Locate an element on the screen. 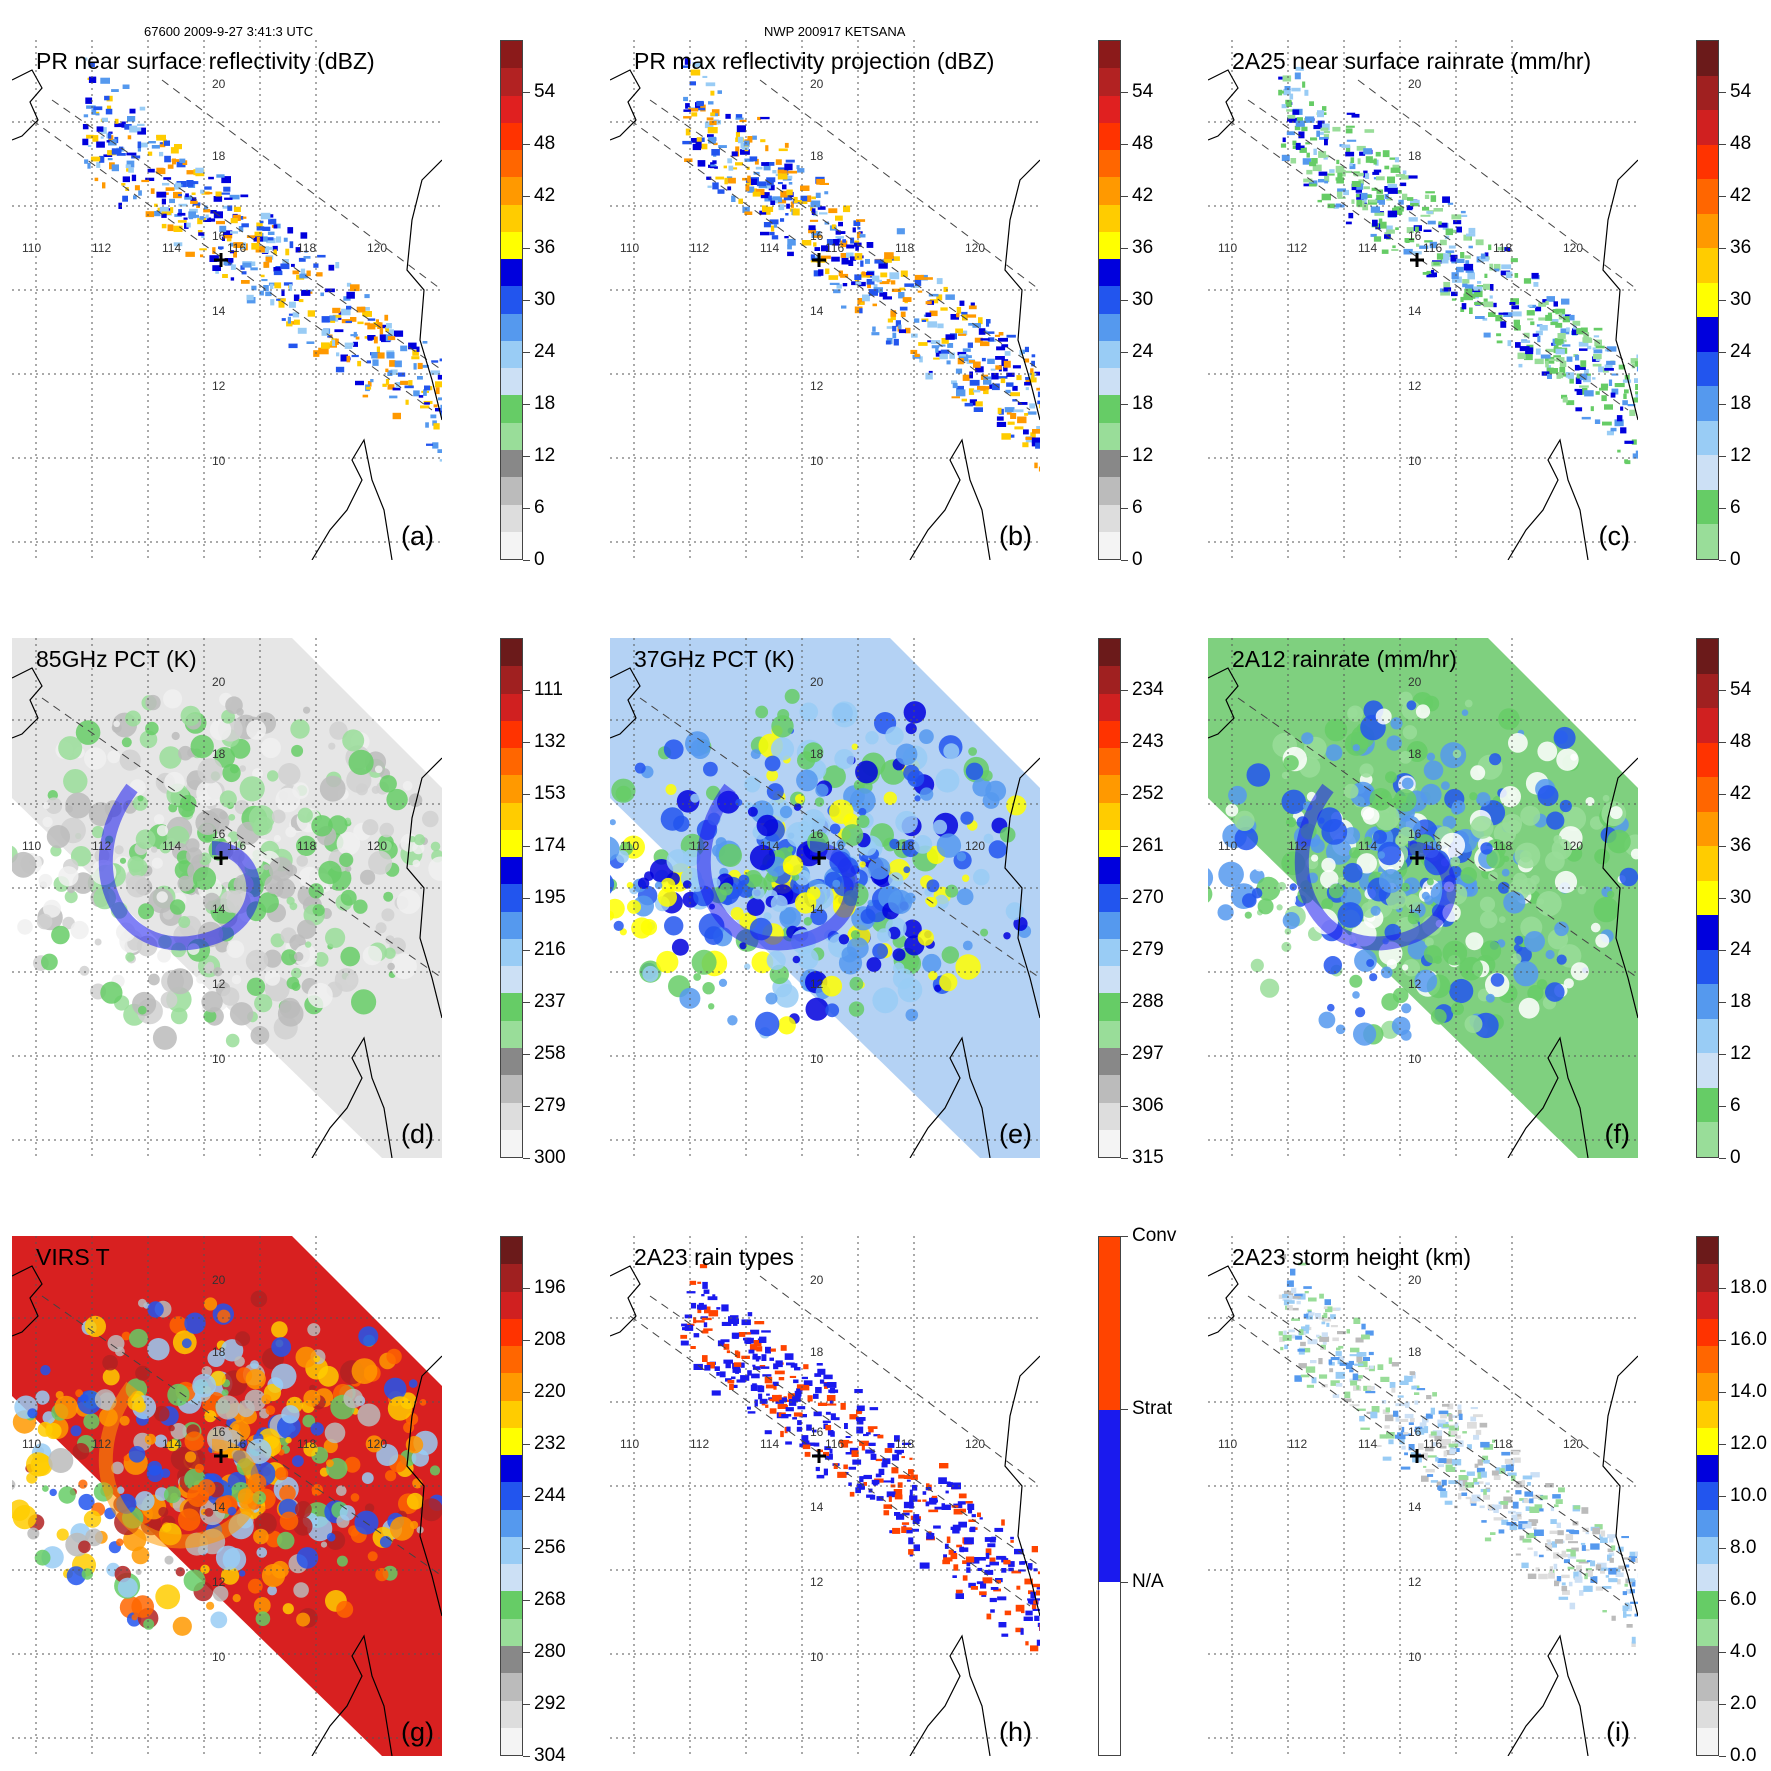 This screenshot has height=1771, width=1771. map-svg-f: 110 112 114 116 118 120 20 18 16 14 12 10 is located at coordinates (1423, 898).